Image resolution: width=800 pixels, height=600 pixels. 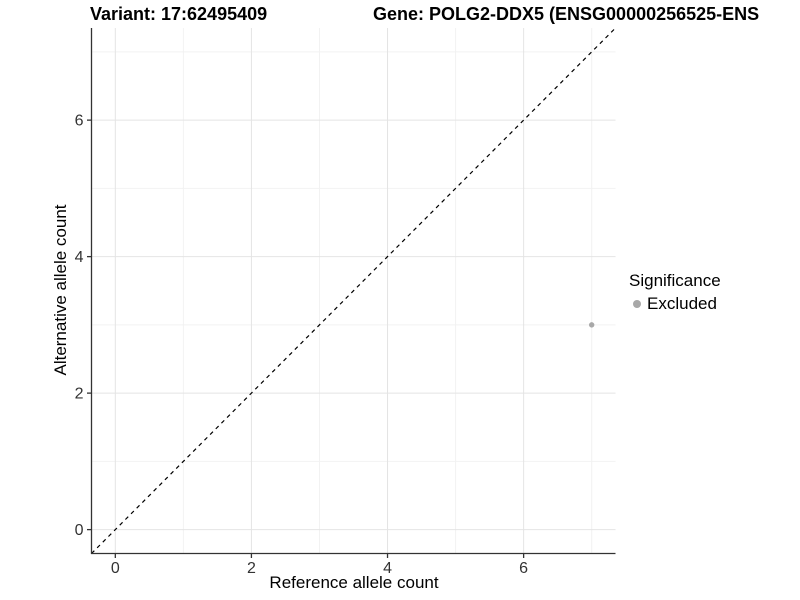 What do you see at coordinates (675, 280) in the screenshot?
I see `legend-title: Significance` at bounding box center [675, 280].